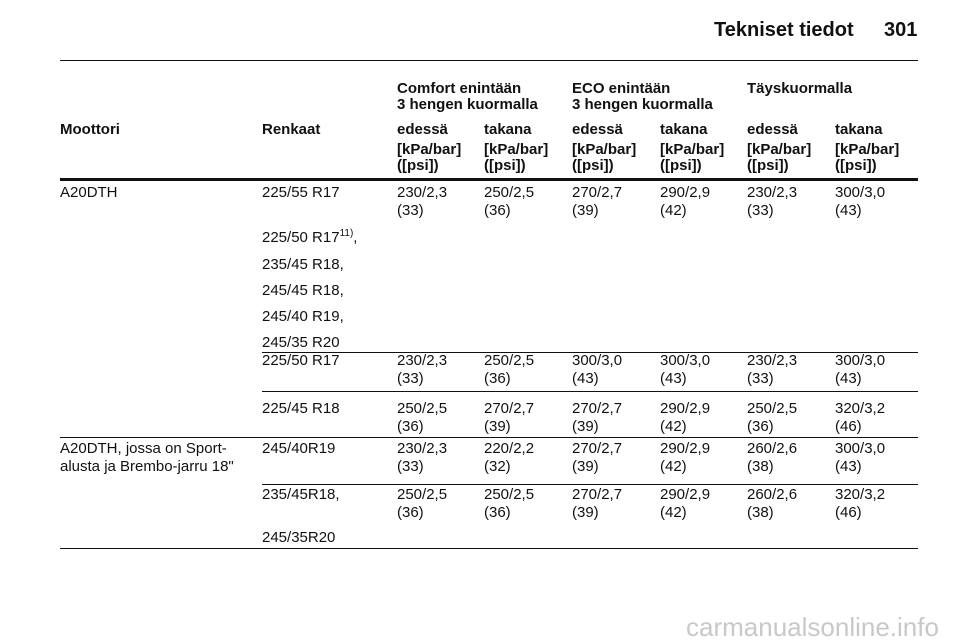  What do you see at coordinates (299, 537) in the screenshot?
I see `tire-size: 245/35R20` at bounding box center [299, 537].